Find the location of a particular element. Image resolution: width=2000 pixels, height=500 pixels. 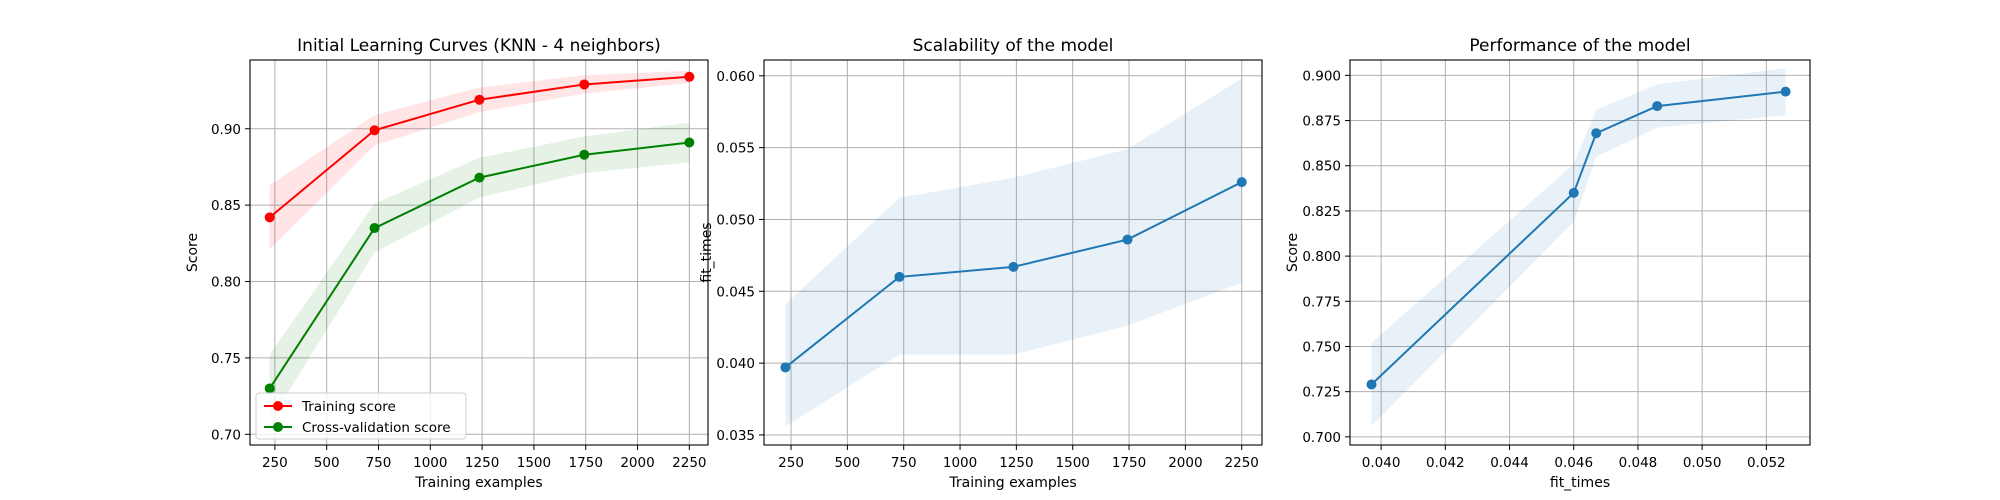

y-tick-label: 0.750 is located at coordinates (1321, 347).